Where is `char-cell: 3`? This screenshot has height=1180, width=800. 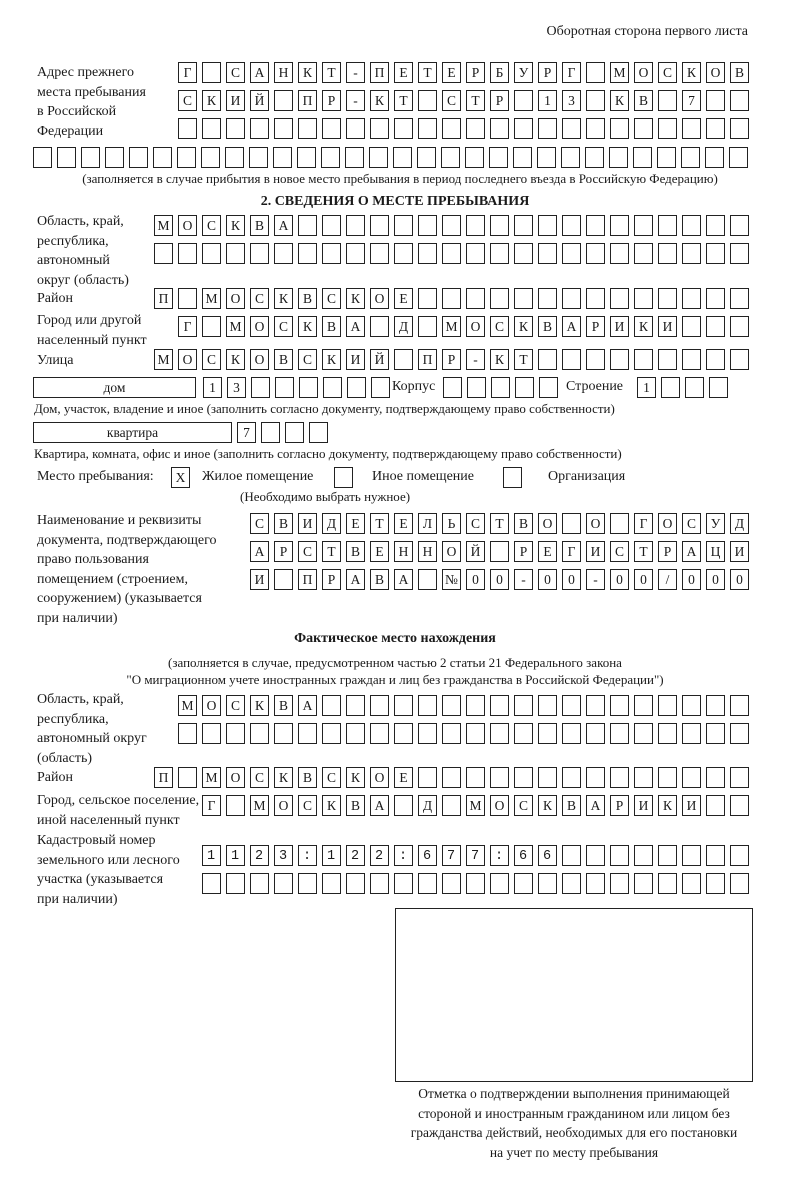
char-cell: 3 is located at coordinates (571, 100).